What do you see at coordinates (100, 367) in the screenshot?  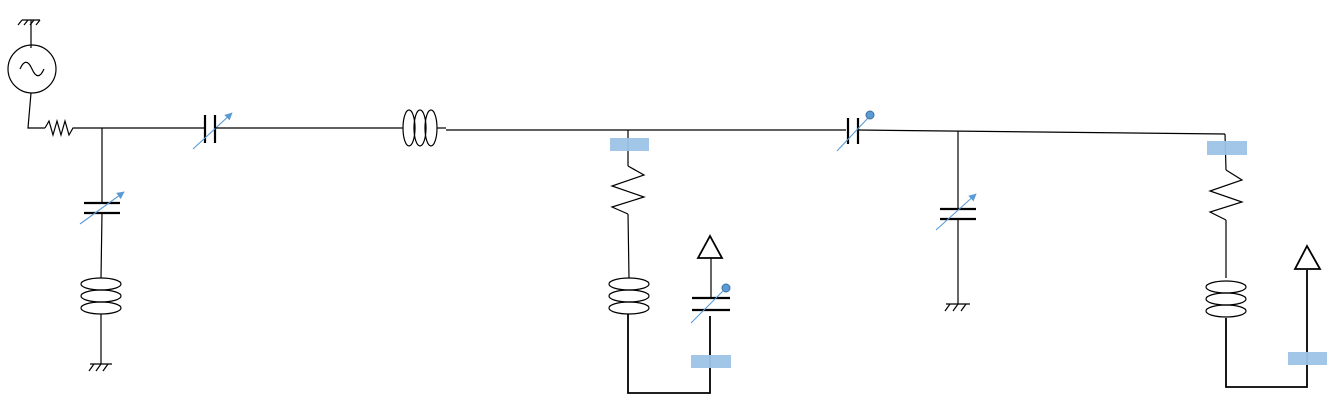 I see `ground-left-icon` at bounding box center [100, 367].